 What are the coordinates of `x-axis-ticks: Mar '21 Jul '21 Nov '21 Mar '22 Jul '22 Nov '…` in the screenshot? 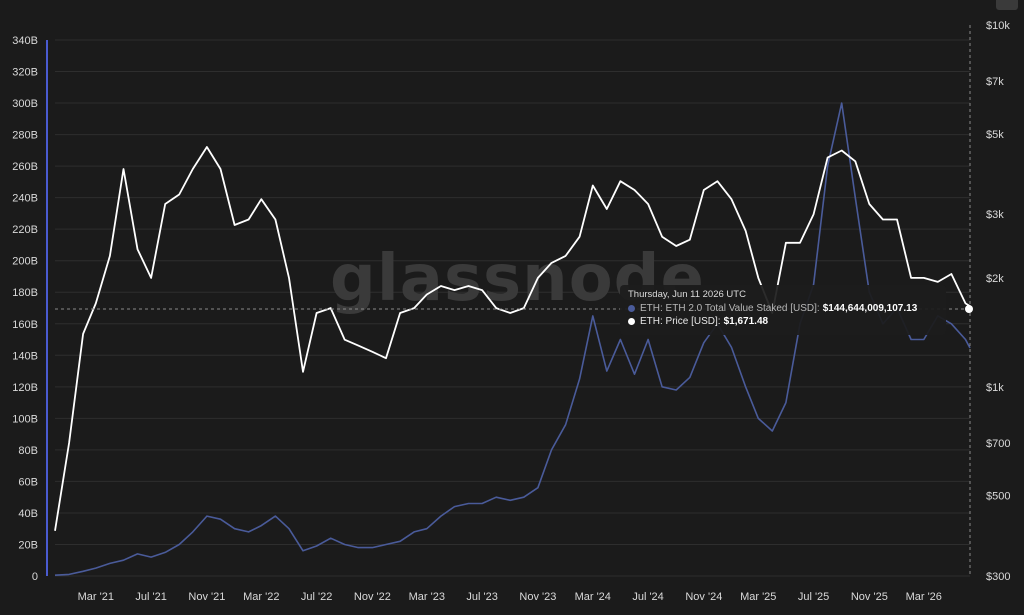 It's located at (510, 597).